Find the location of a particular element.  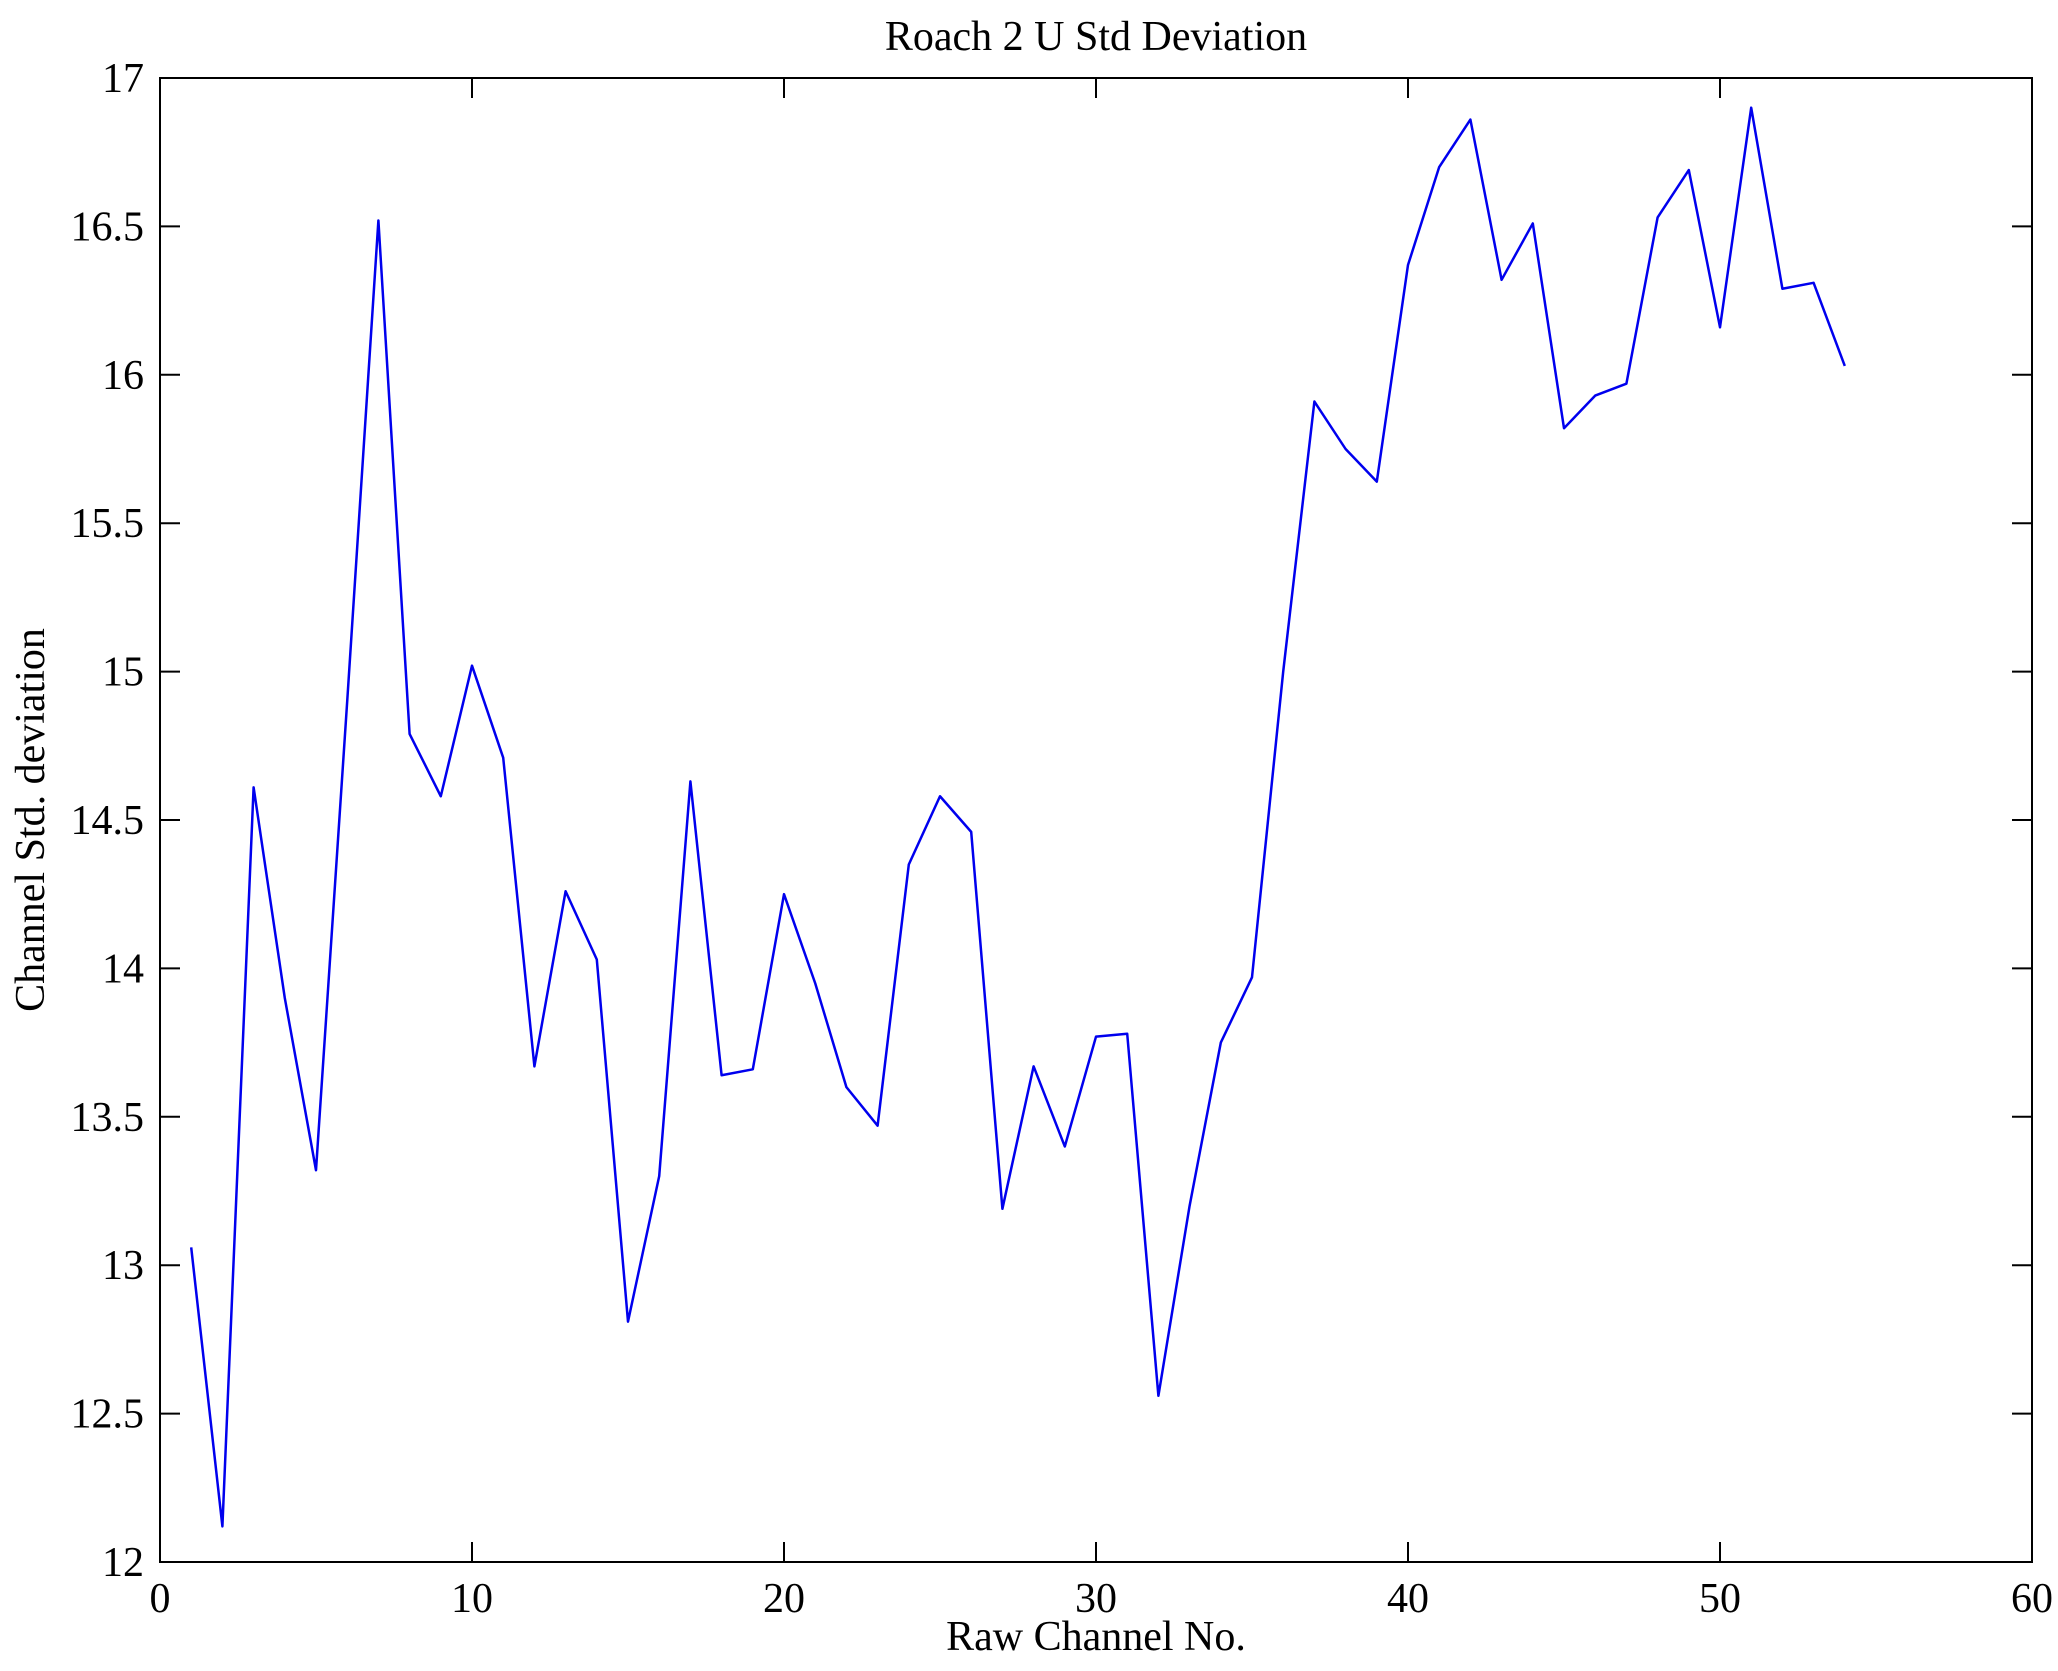

x-axis-label: Raw Channel No. is located at coordinates (1096, 1637).